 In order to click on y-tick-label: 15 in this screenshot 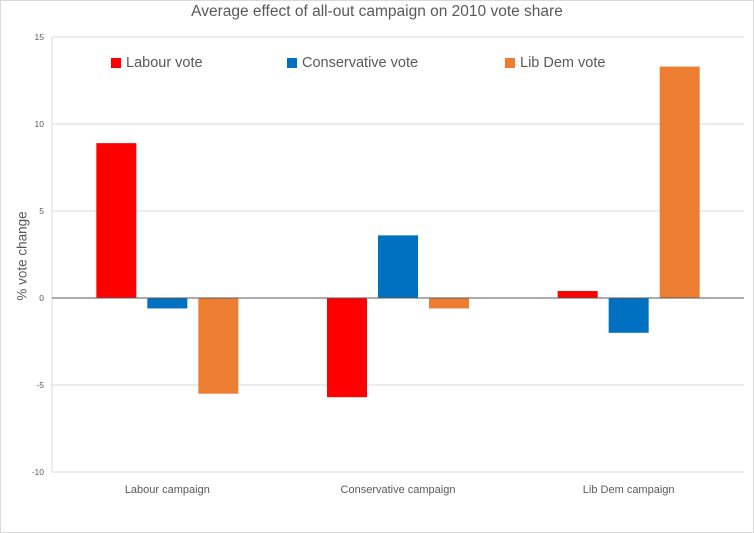, I will do `click(40, 37)`.